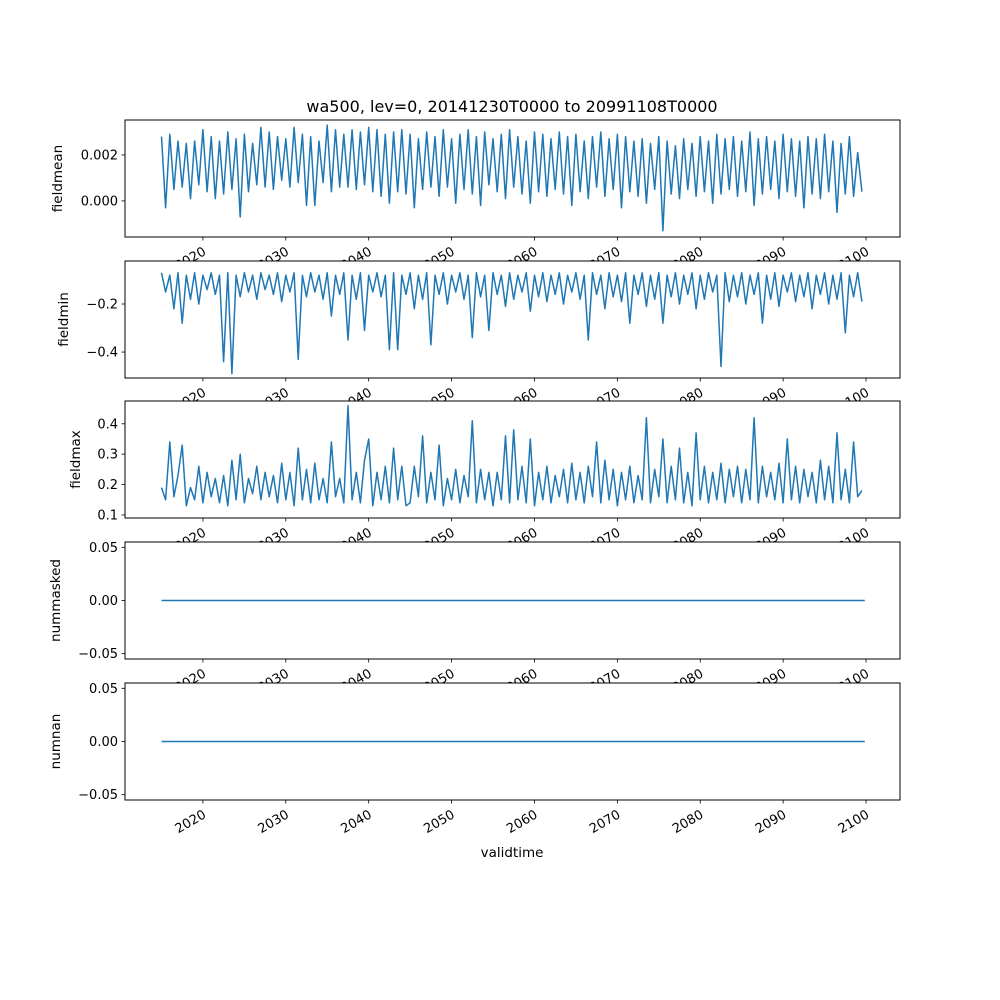  What do you see at coordinates (102, 305) in the screenshot?
I see `y-tick-label: −0.2` at bounding box center [102, 305].